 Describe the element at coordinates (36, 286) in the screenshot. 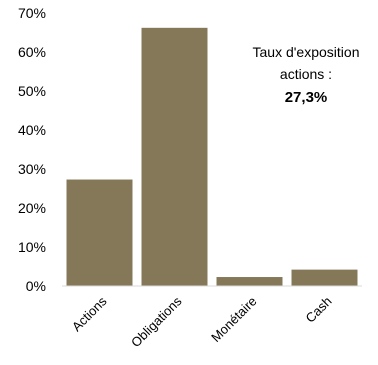

I see `y-tick-label: 0%` at that location.